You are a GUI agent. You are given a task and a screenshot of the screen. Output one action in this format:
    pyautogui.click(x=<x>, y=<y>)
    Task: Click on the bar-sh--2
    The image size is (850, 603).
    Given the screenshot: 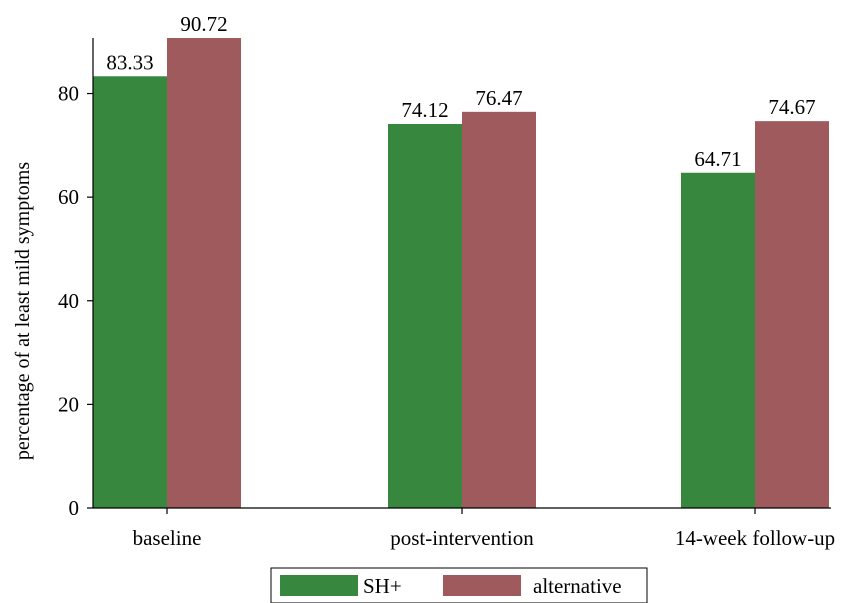 What is the action you would take?
    pyautogui.click(x=425, y=316)
    